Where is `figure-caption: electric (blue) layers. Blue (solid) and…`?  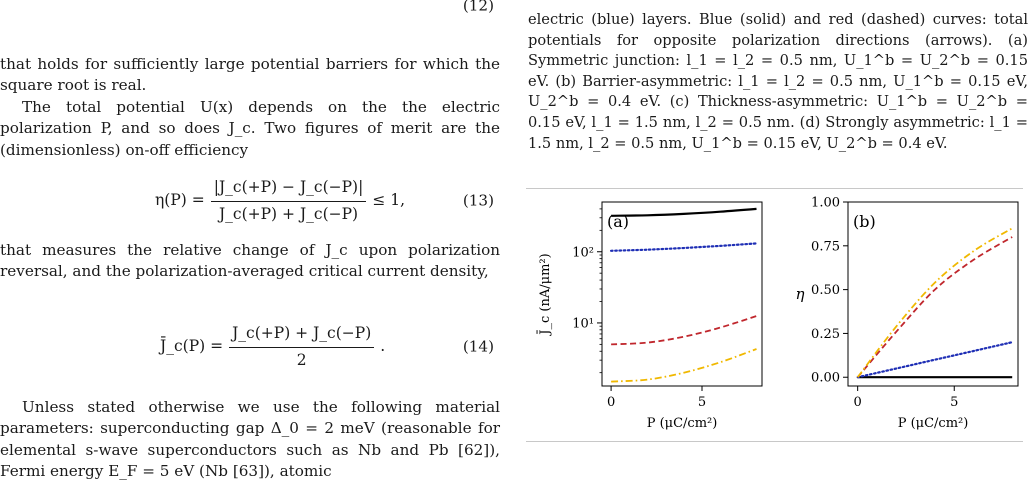 figure-caption: electric (blue) layers. Blue (solid) and… is located at coordinates (778, 81).